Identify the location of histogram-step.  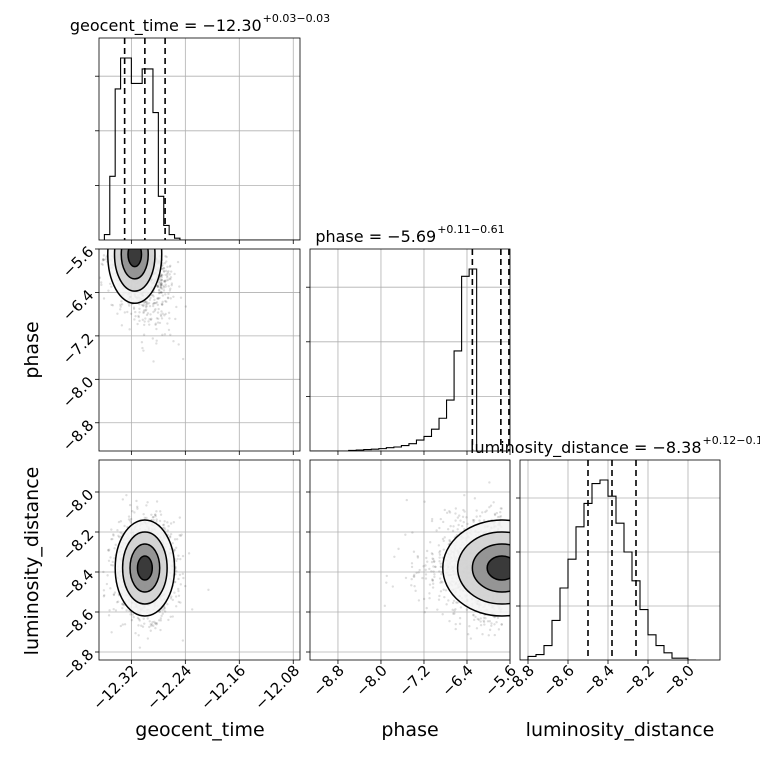
(394, 359).